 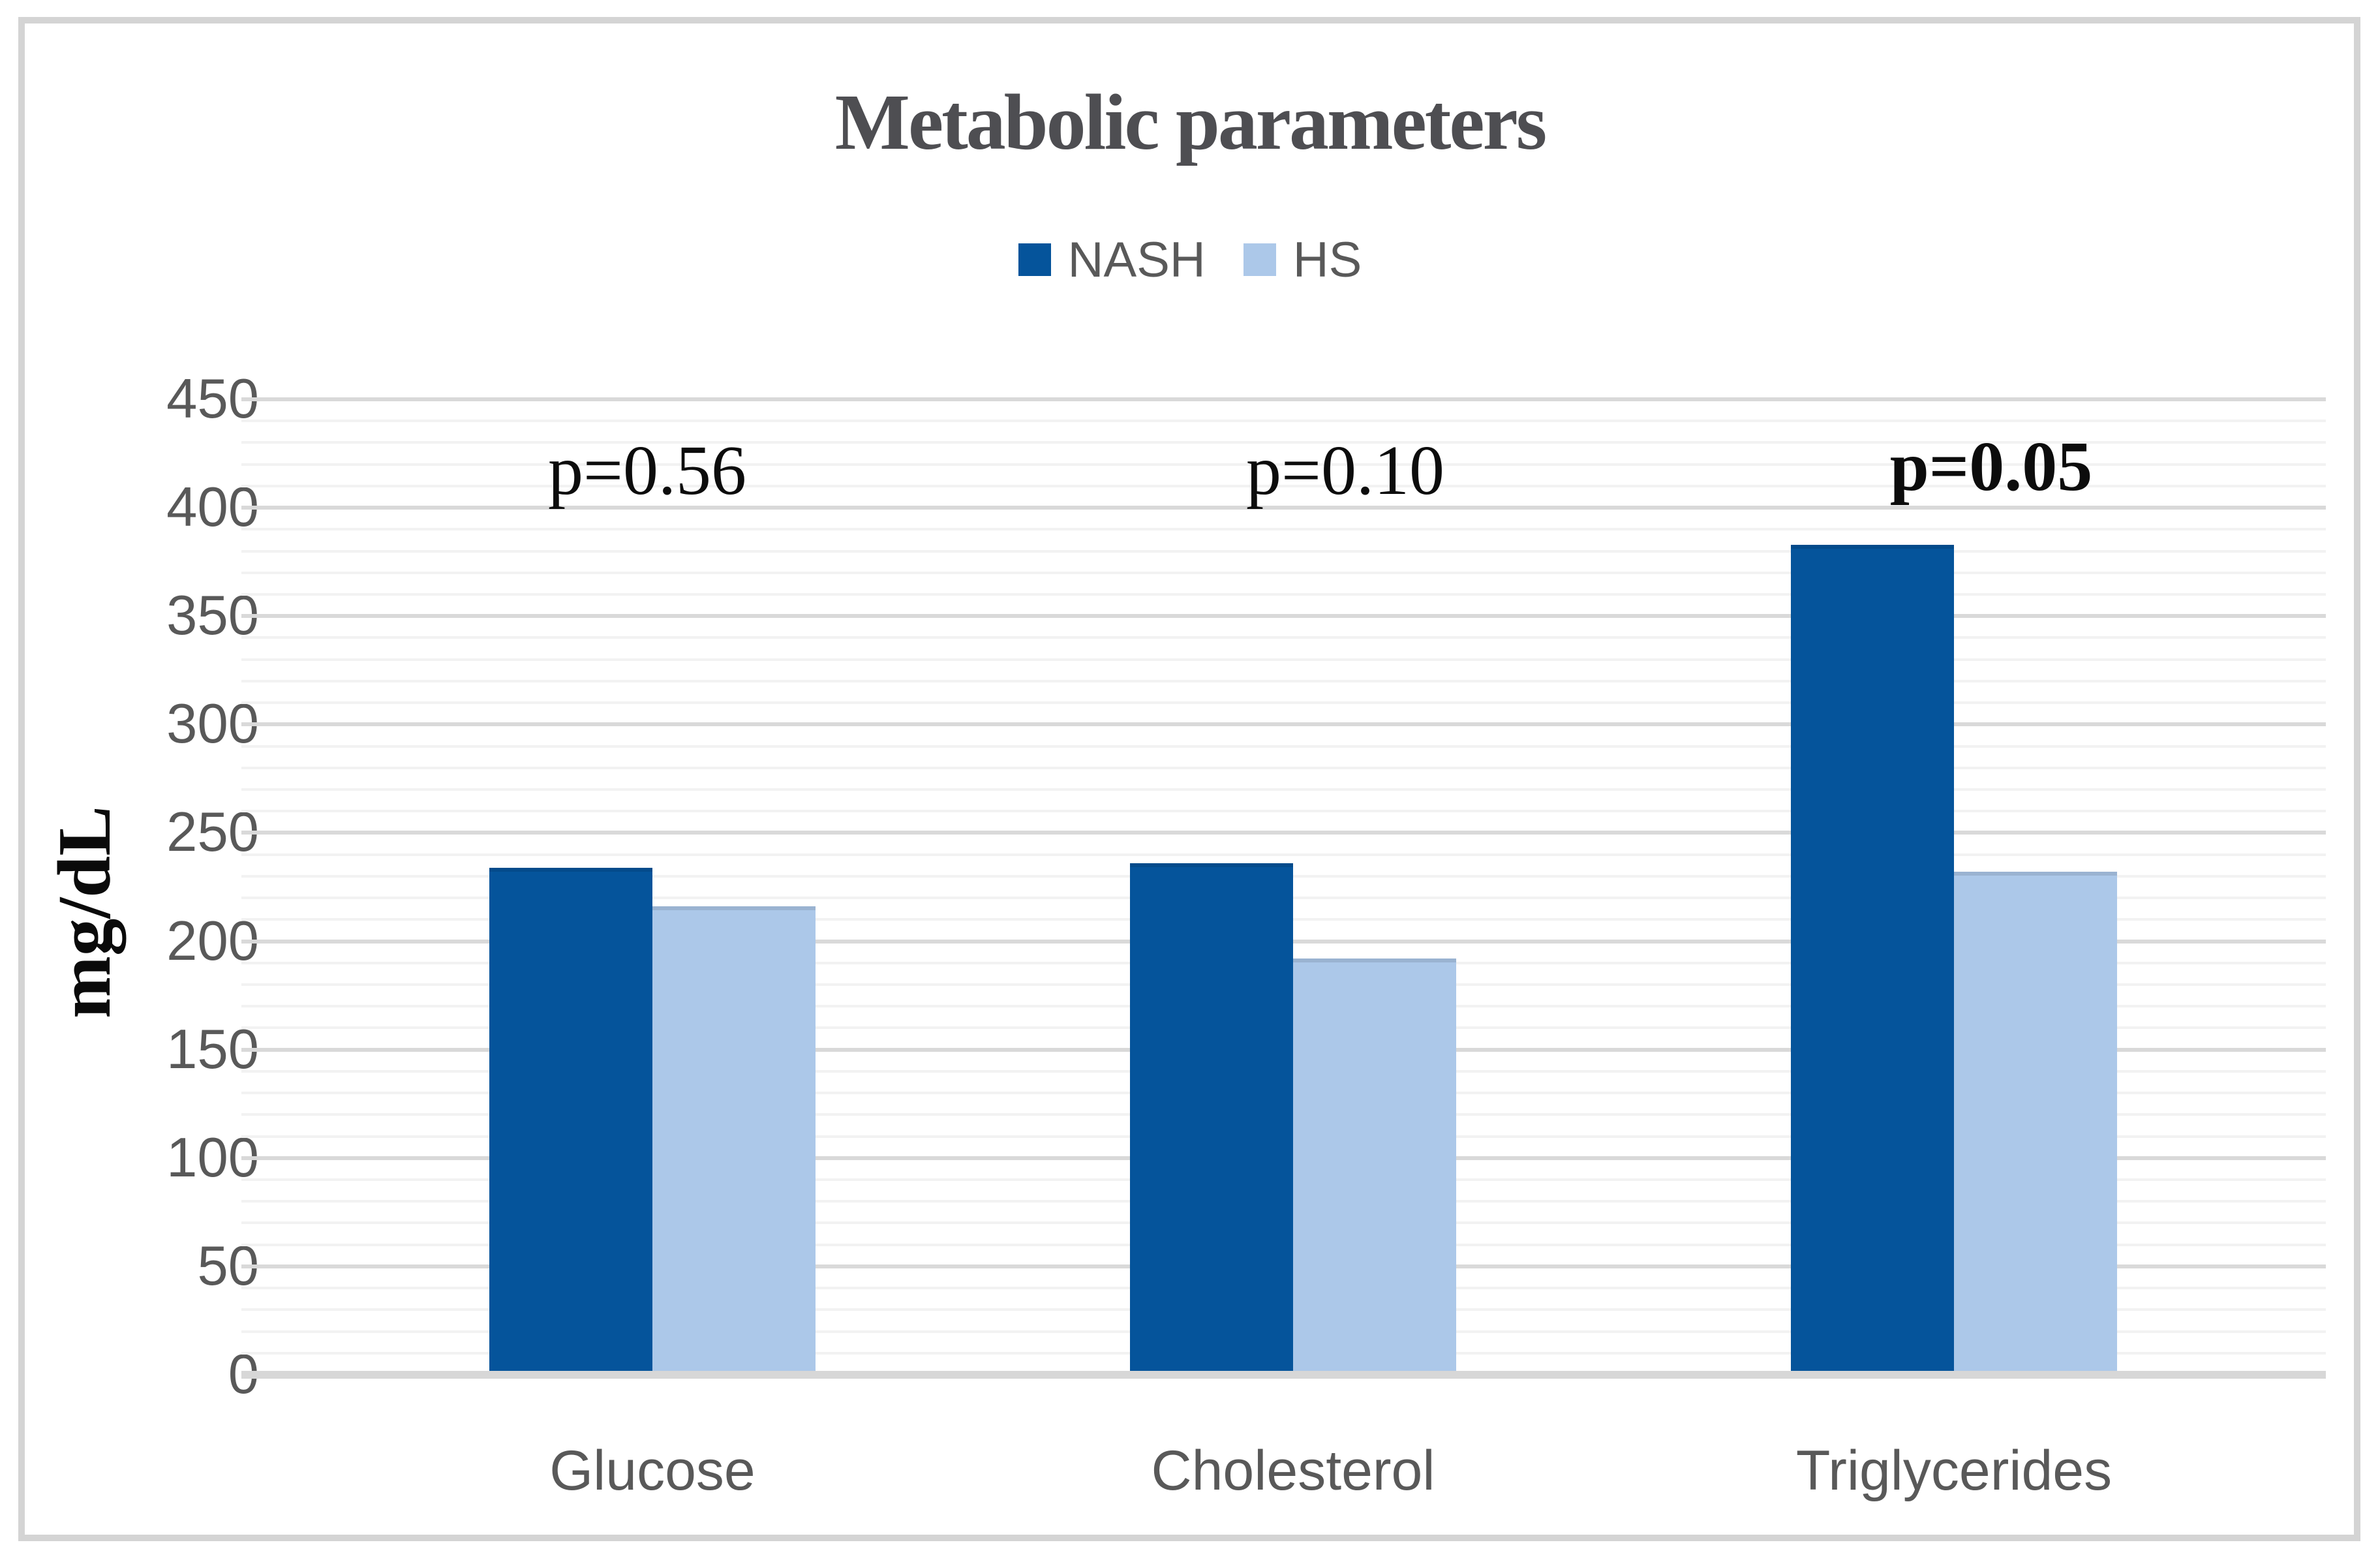 I want to click on hs-color-swatch-icon, so click(x=1259, y=259).